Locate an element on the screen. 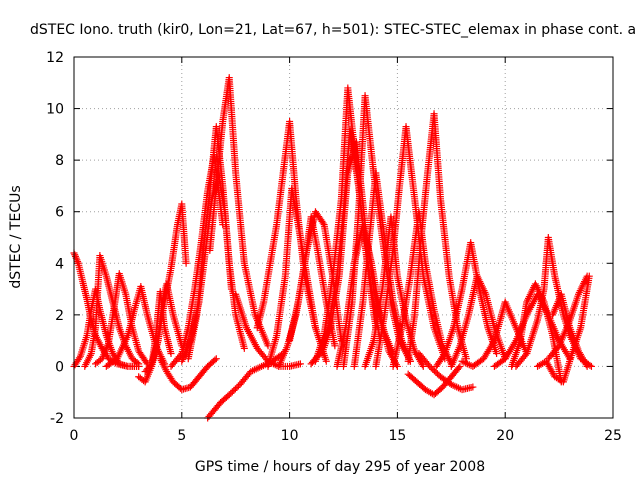 Image resolution: width=640 pixels, height=480 pixels. y-tick-label: 0 is located at coordinates (59, 367).